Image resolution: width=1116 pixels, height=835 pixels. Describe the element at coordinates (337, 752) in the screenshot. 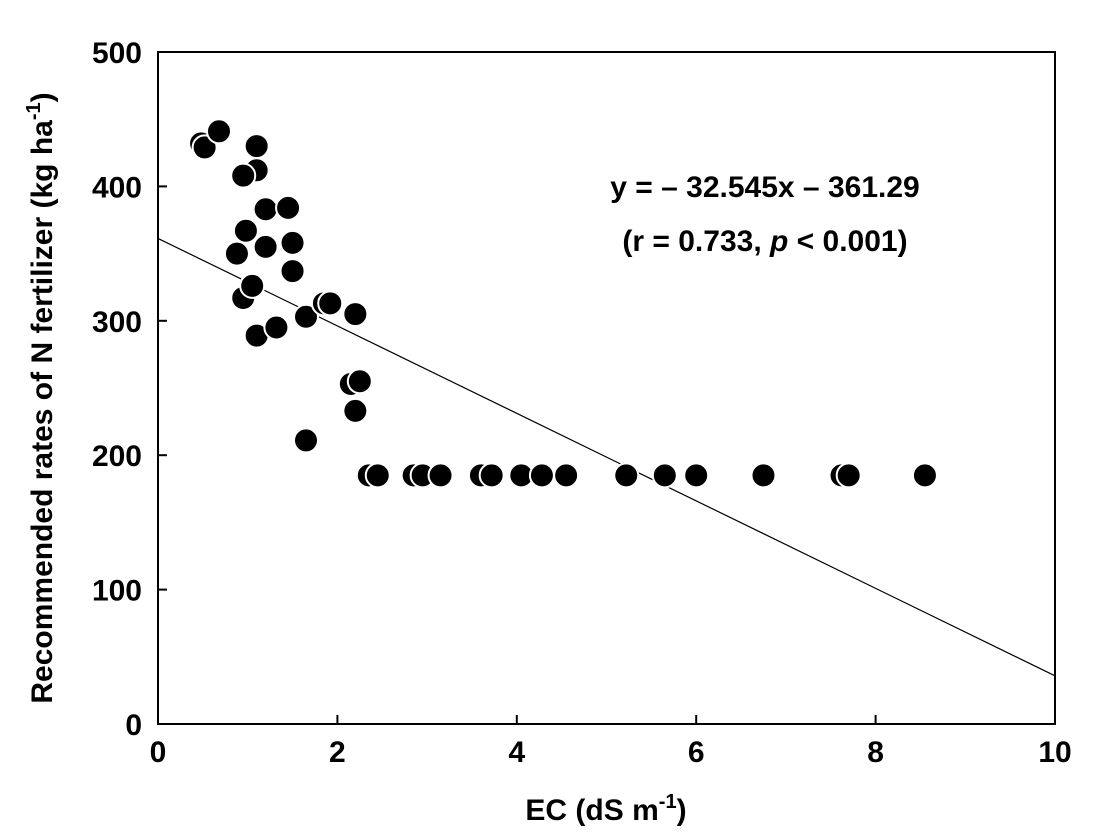

I see `x-tick-label: 2` at that location.